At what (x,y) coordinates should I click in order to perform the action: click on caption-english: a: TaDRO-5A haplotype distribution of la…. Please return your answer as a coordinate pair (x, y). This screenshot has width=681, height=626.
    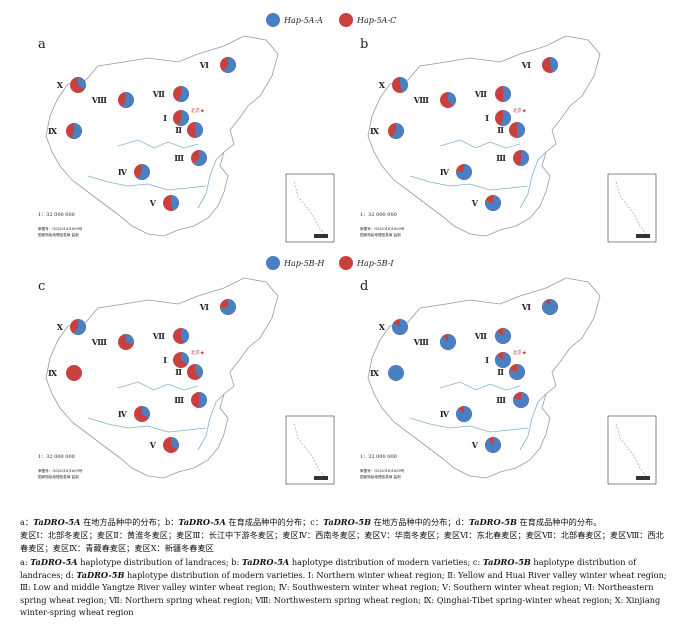
    Looking at the image, I should click on (345, 587).